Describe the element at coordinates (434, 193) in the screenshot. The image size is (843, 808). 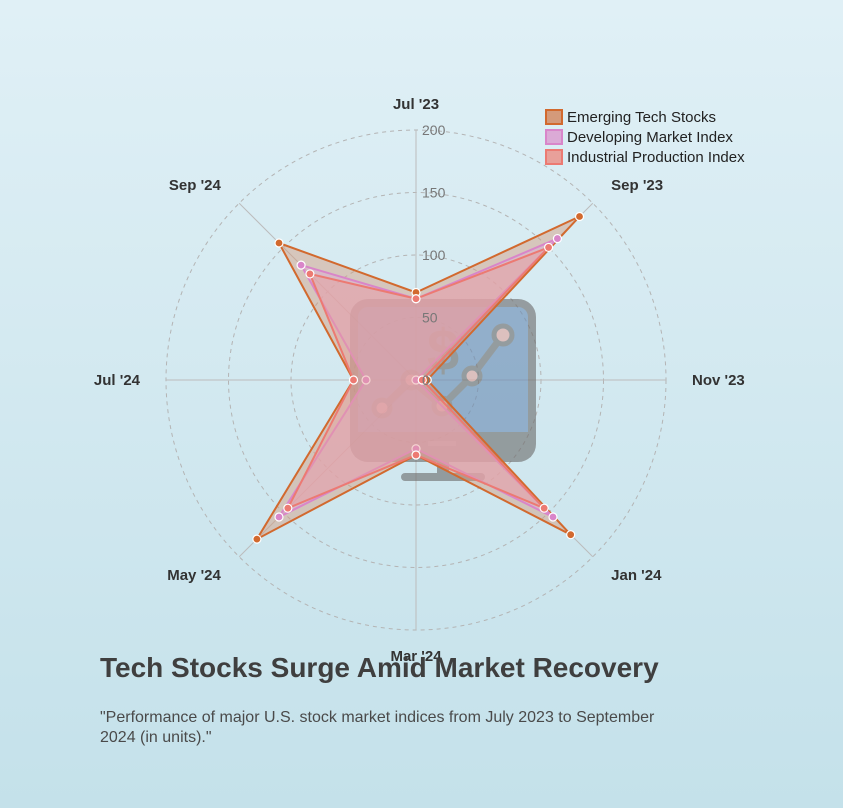
I see `radial-tick-label: 150` at that location.